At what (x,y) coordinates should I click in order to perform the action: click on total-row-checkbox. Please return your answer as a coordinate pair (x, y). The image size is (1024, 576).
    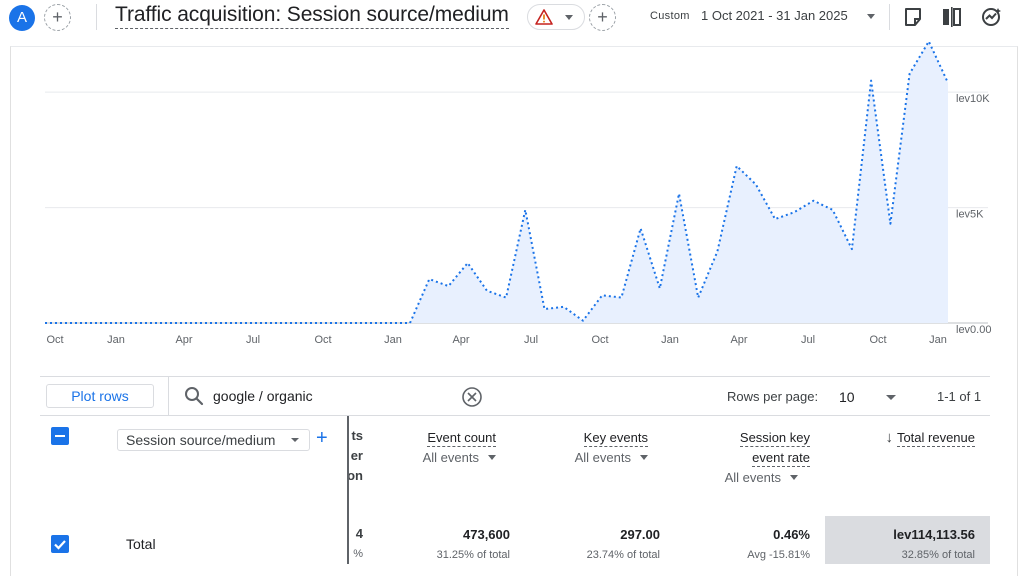
    Looking at the image, I should click on (60, 544).